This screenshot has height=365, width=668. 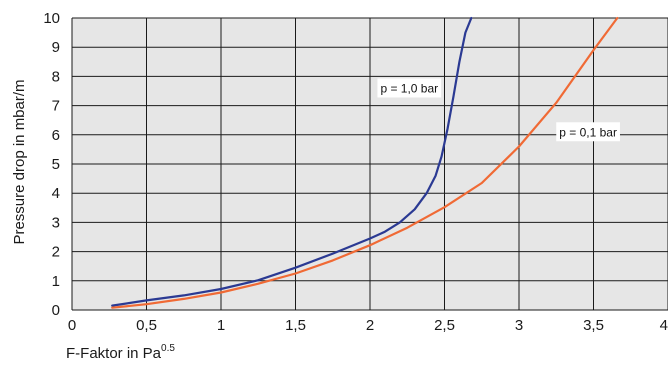 What do you see at coordinates (114, 353) in the screenshot?
I see `x-axis-title-main: F-Faktor in Pa` at bounding box center [114, 353].